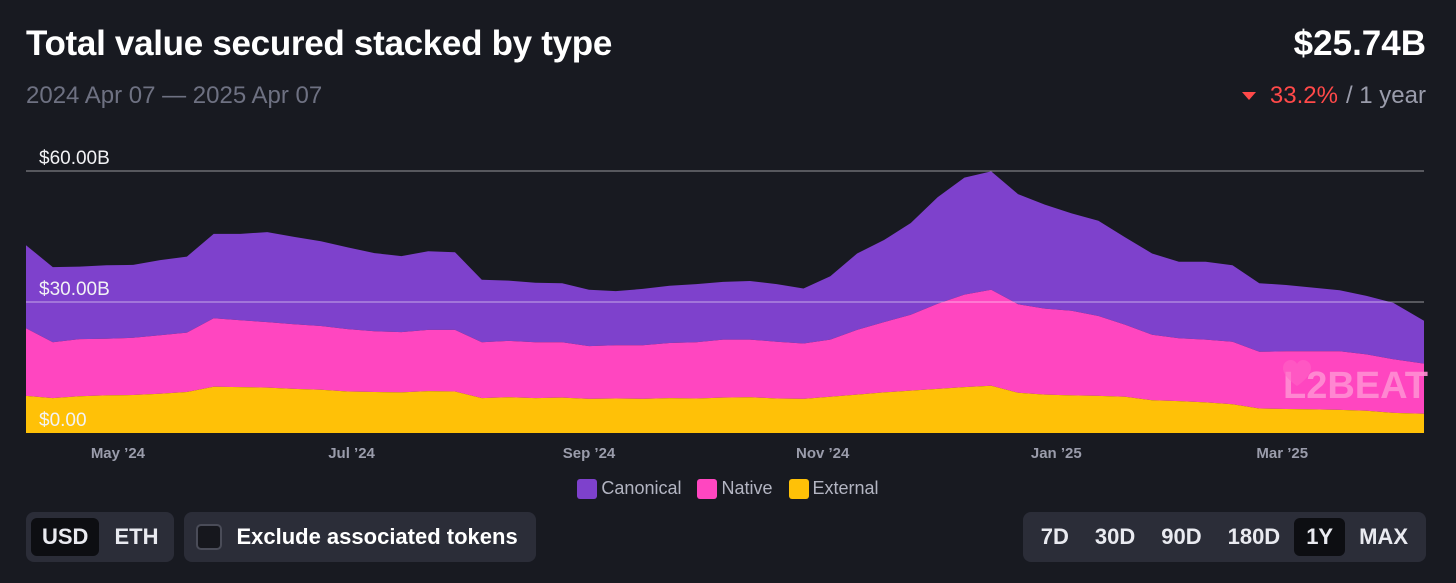  Describe the element at coordinates (1282, 453) in the screenshot. I see `x-tick-label: Mar ’25` at that location.